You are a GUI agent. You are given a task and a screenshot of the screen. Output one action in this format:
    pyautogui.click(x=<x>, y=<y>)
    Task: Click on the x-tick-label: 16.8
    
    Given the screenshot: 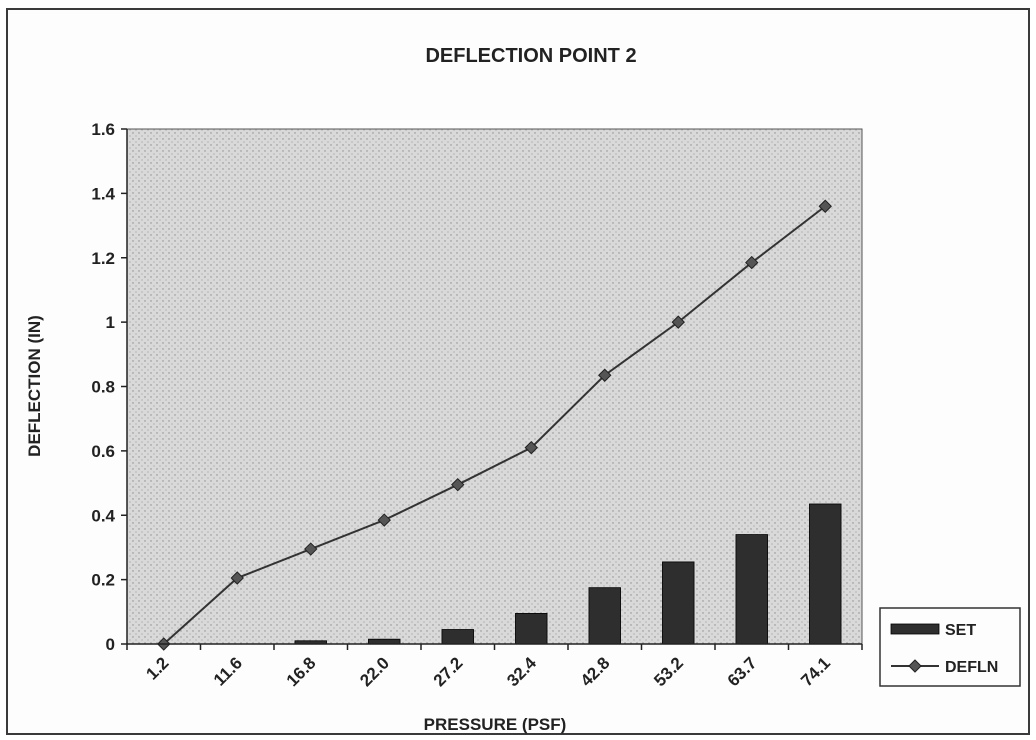 What is the action you would take?
    pyautogui.click(x=301, y=671)
    